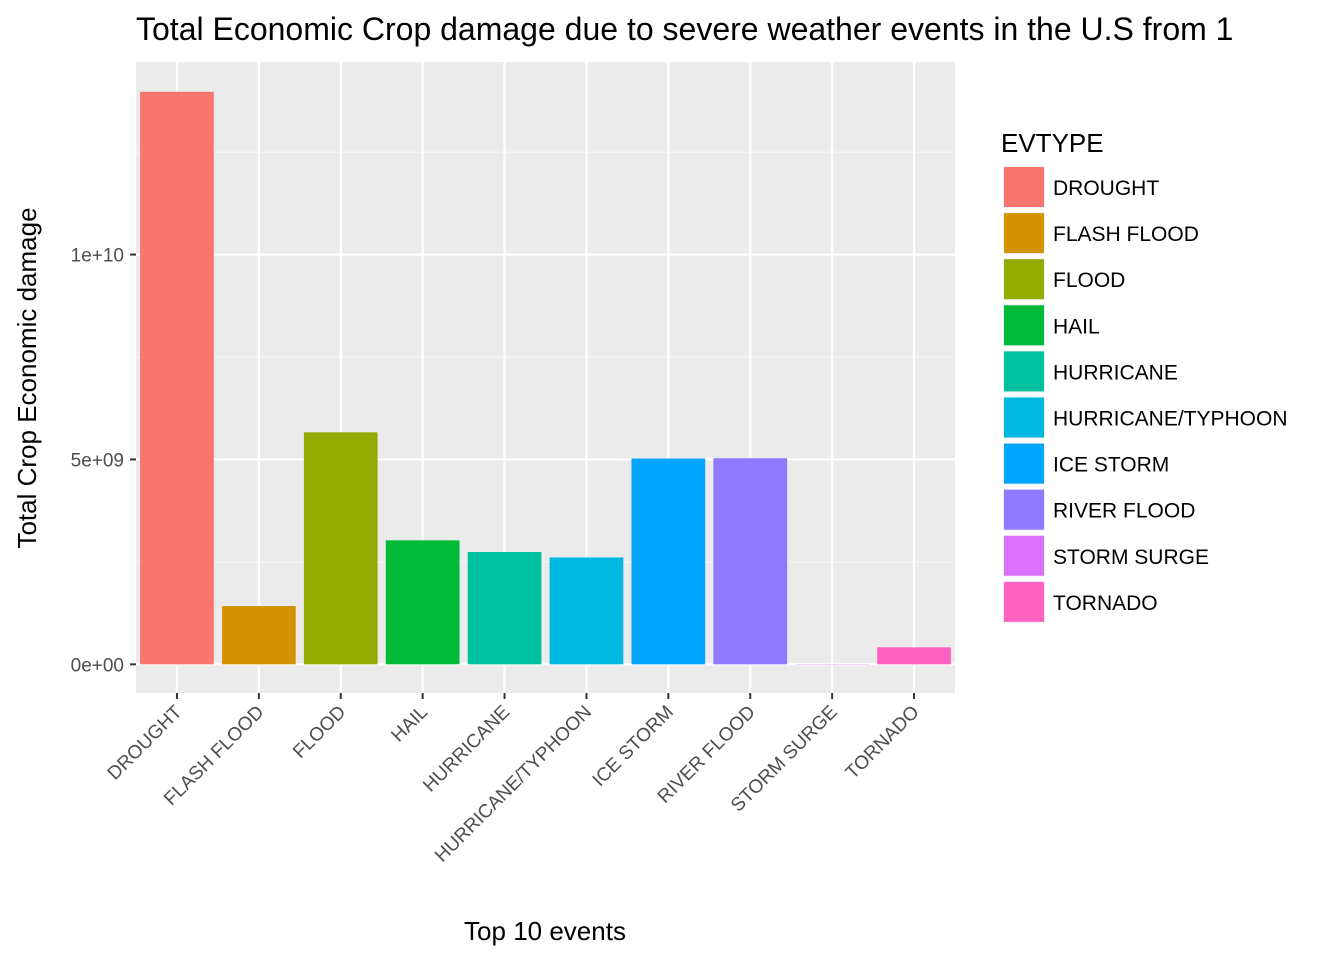 This screenshot has height=960, width=1344. Describe the element at coordinates (1076, 326) in the screenshot. I see `legend-label: HAIL` at that location.